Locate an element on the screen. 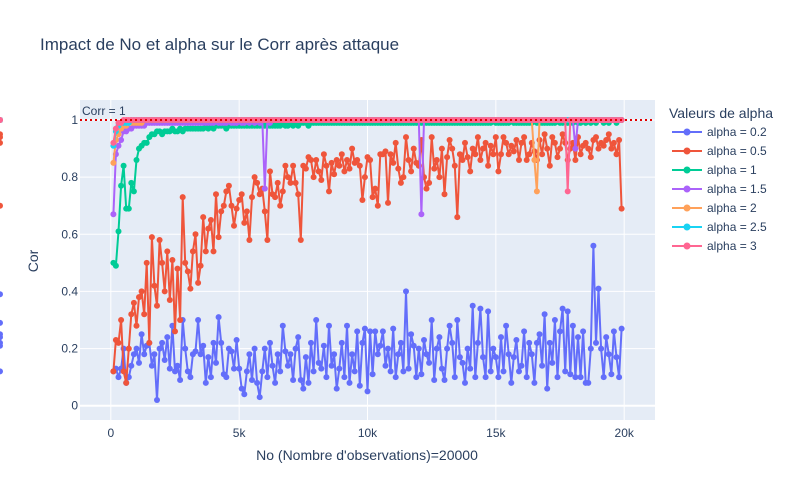 This screenshot has height=500, width=800. x-tick-label: 0 is located at coordinates (110, 433).